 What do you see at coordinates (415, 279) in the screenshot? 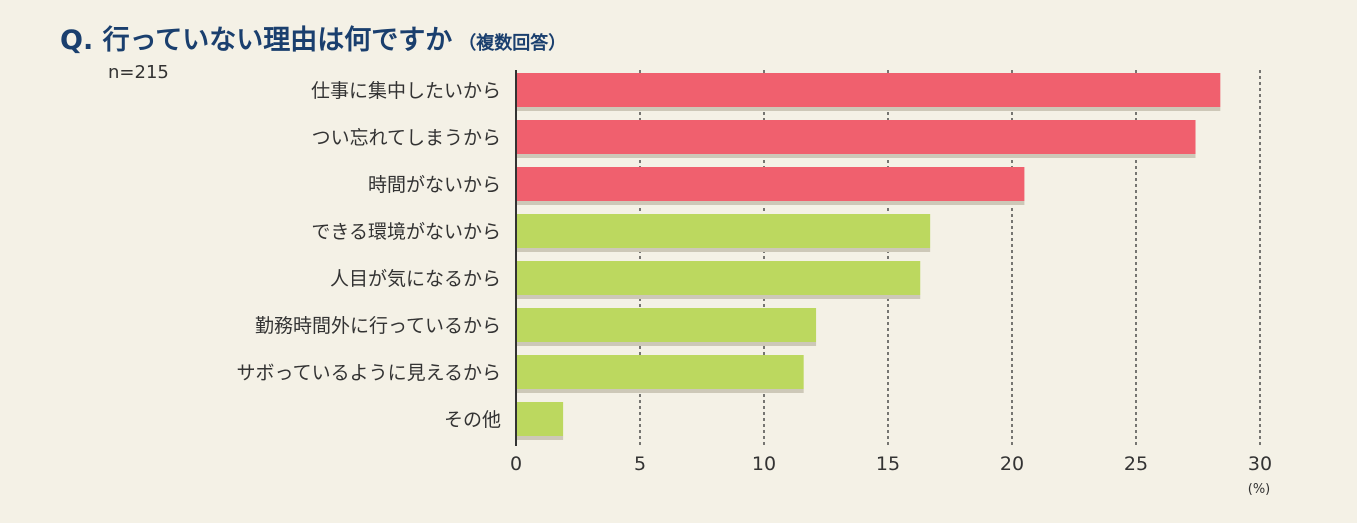
I see `category-label: 人目が気になるから` at bounding box center [415, 279].